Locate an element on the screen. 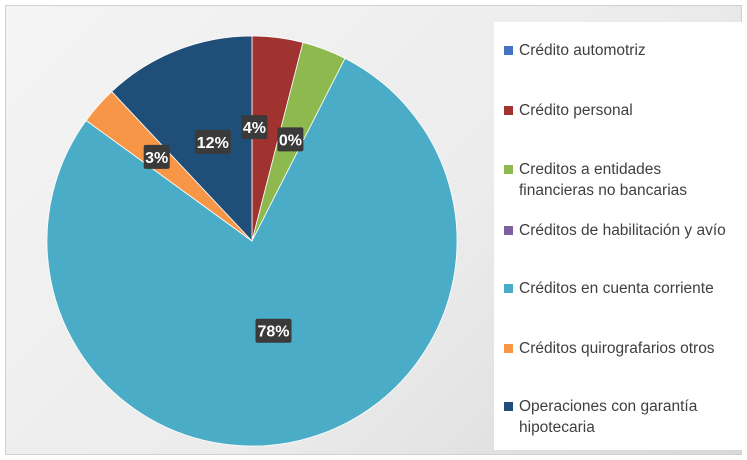 The image size is (747, 460). legend-item-creditos-habilitacion: Créditos de habilitación y avío is located at coordinates (620, 230).